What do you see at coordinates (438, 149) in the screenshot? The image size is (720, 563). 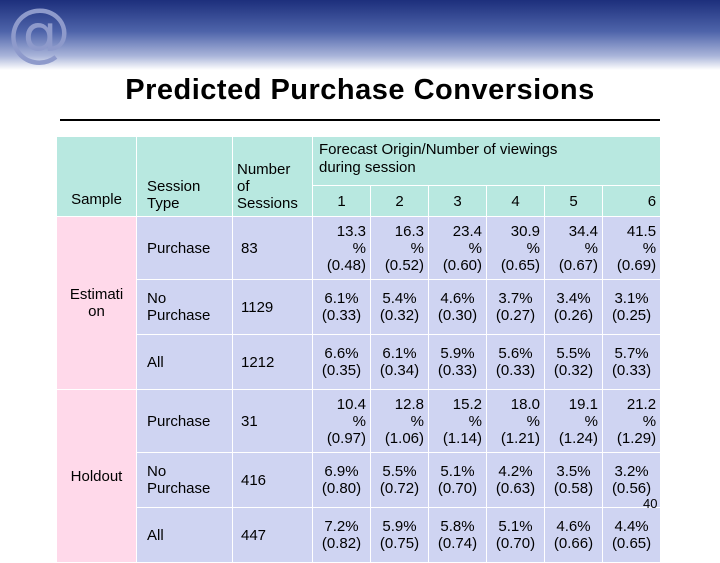 I see `header-forecast-line: Forecast Origin/Number of viewings` at bounding box center [438, 149].